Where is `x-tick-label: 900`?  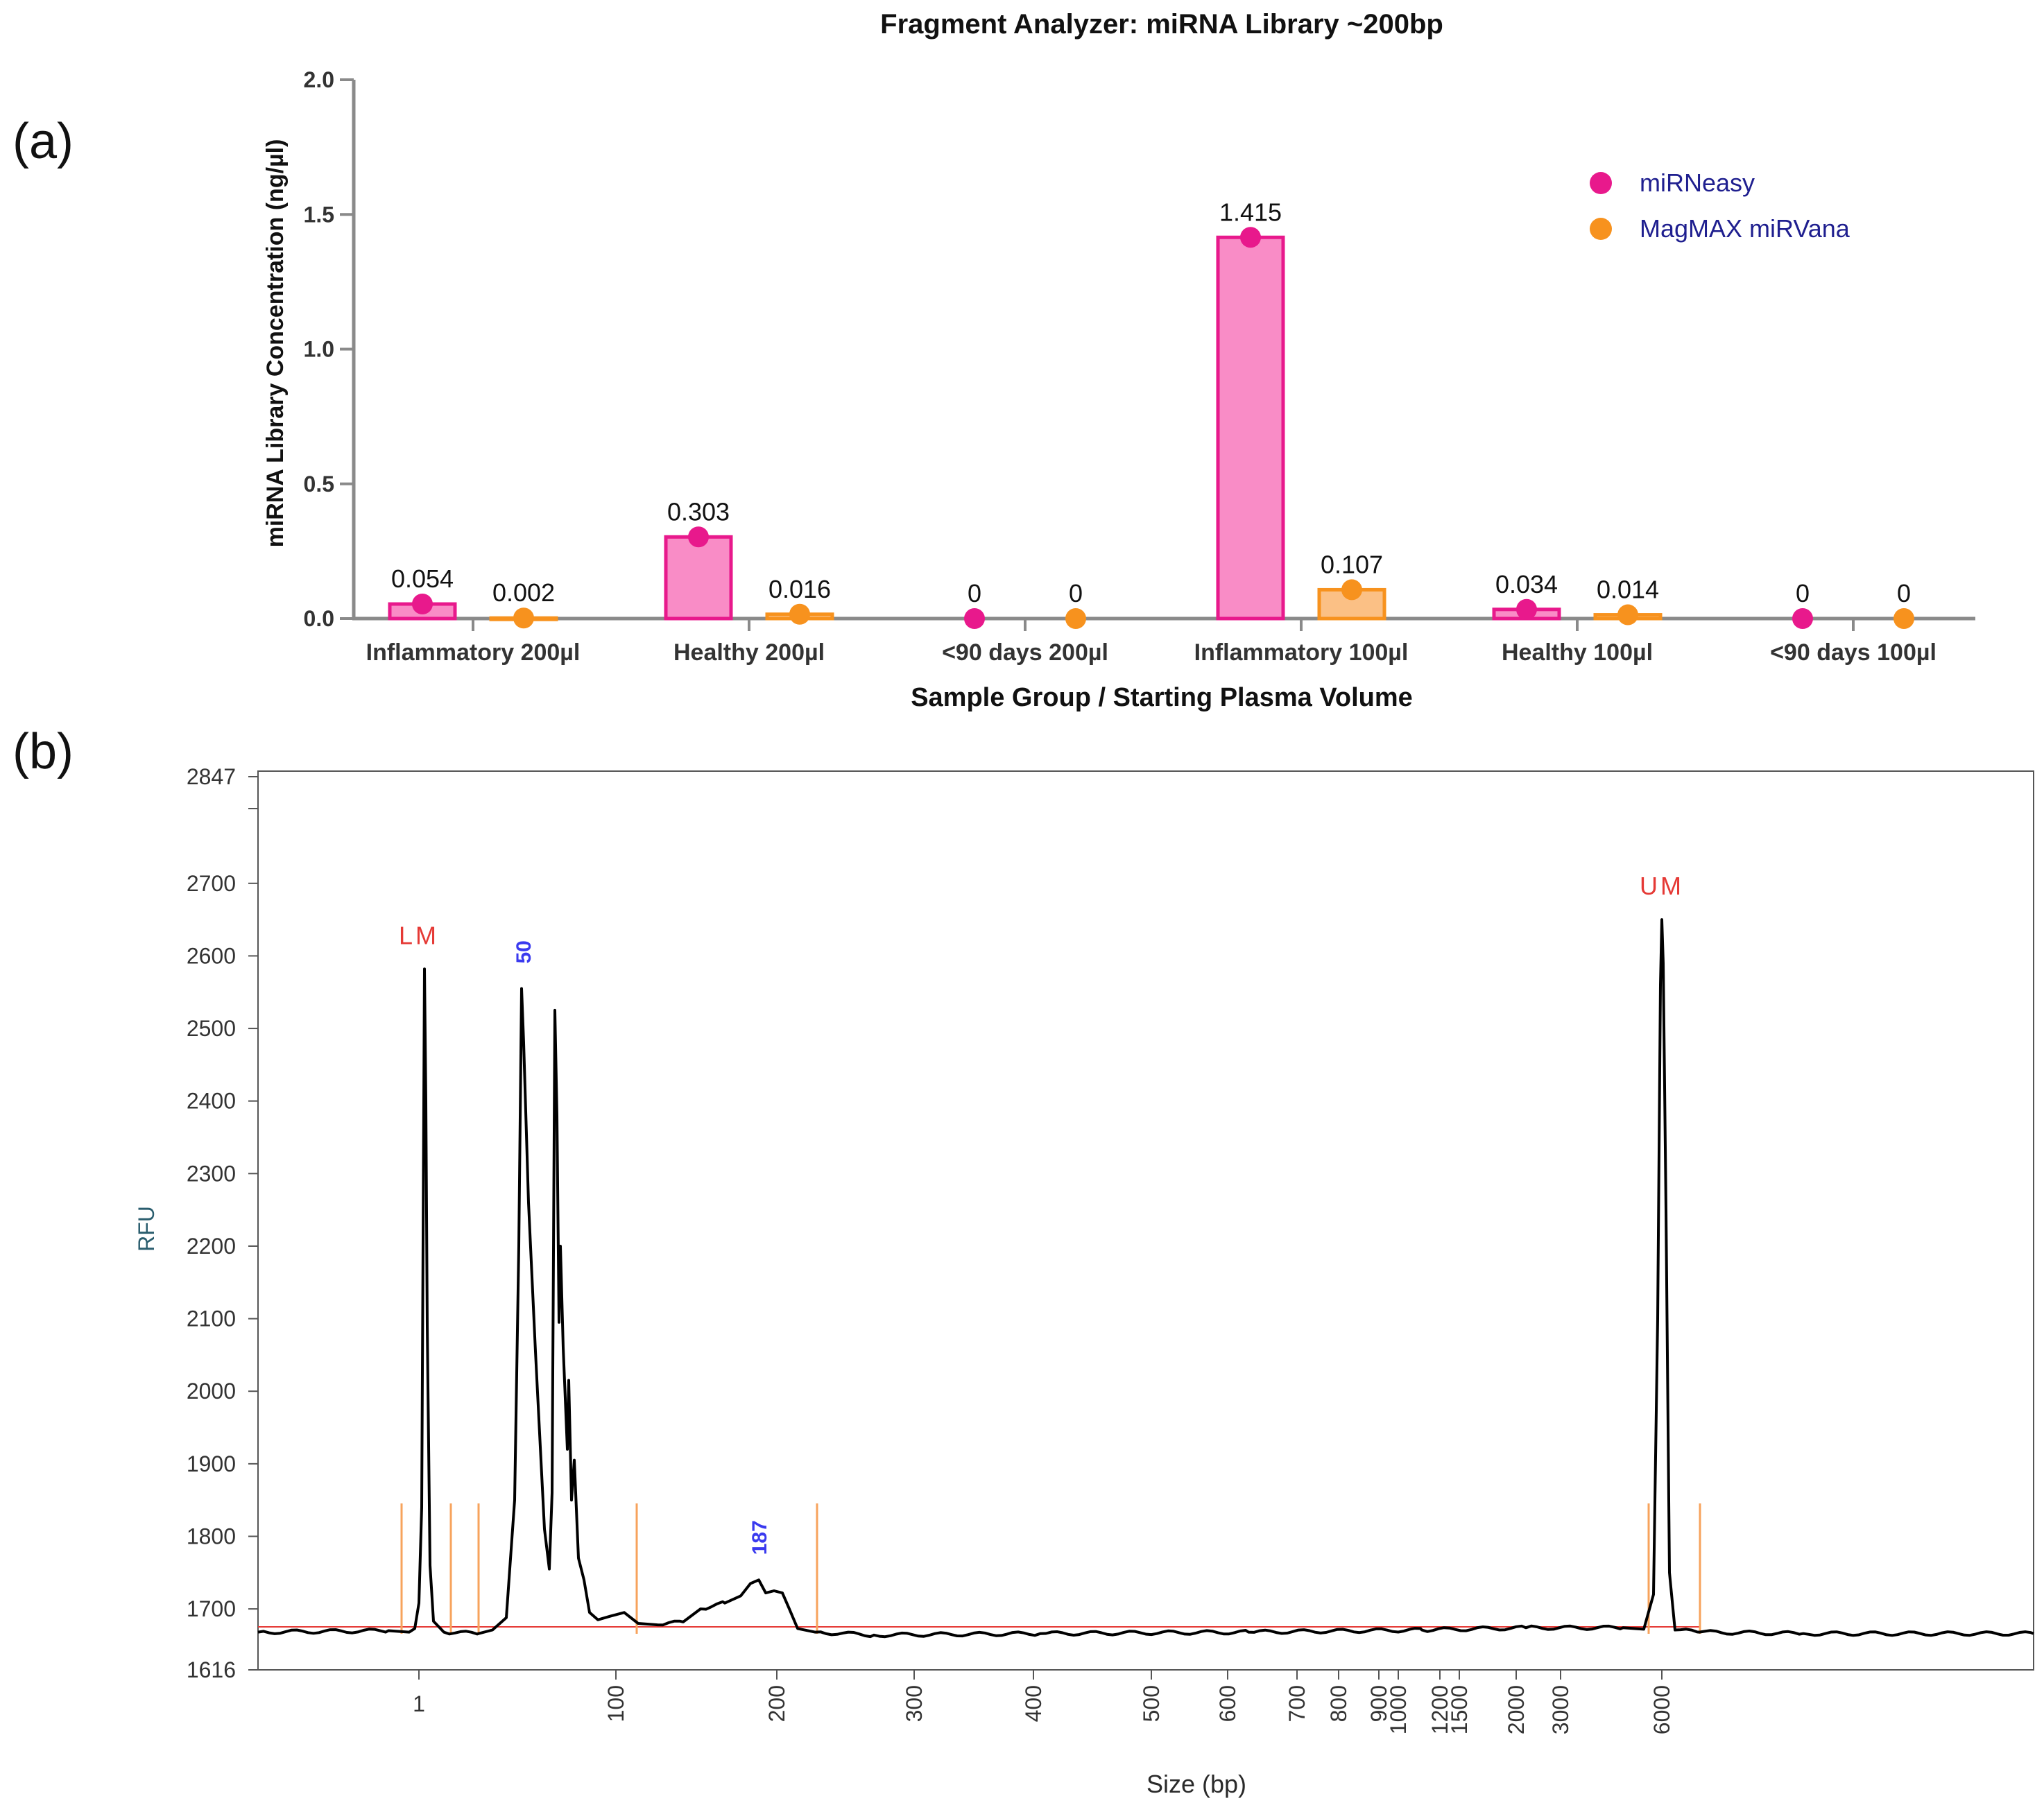
x-tick-label: 900 is located at coordinates (1378, 1703).